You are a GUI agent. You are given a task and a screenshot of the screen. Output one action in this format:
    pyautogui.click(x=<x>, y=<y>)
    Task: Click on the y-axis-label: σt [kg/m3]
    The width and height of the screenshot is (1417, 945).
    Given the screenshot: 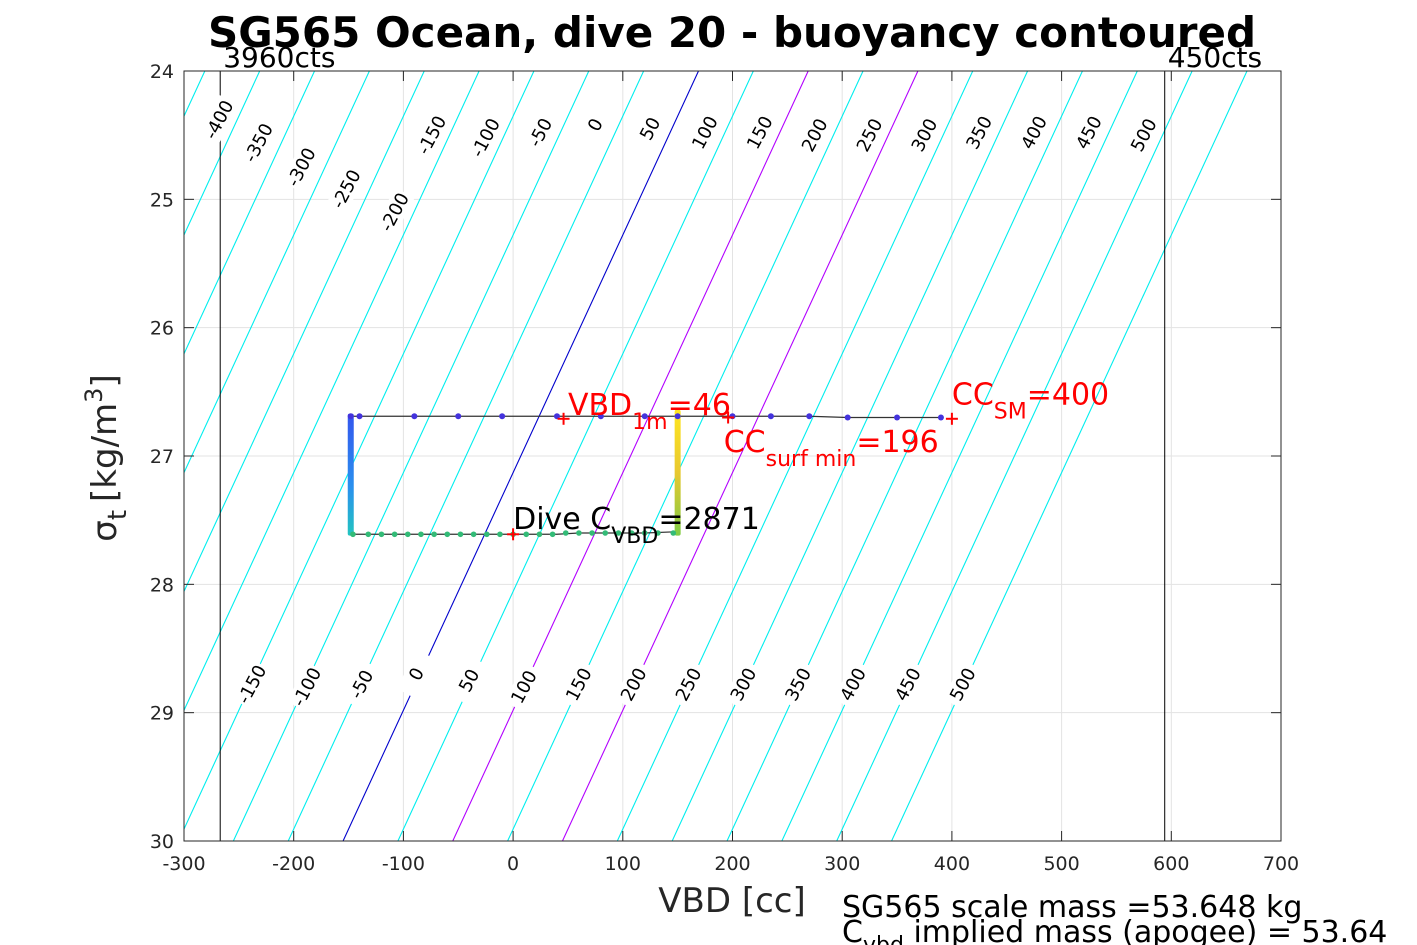 What is the action you would take?
    pyautogui.click(x=106, y=457)
    